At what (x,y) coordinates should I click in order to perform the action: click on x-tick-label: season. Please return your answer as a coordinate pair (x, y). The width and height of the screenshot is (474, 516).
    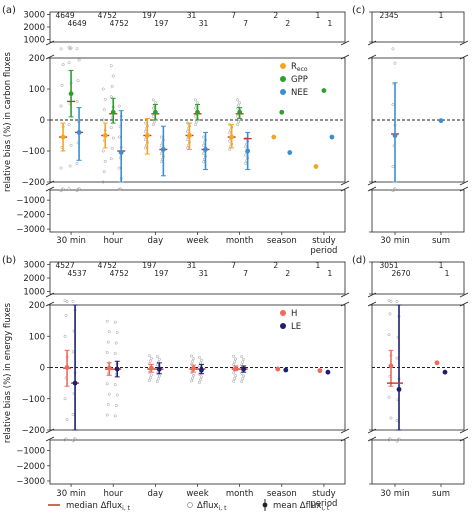
    Looking at the image, I should click on (282, 494).